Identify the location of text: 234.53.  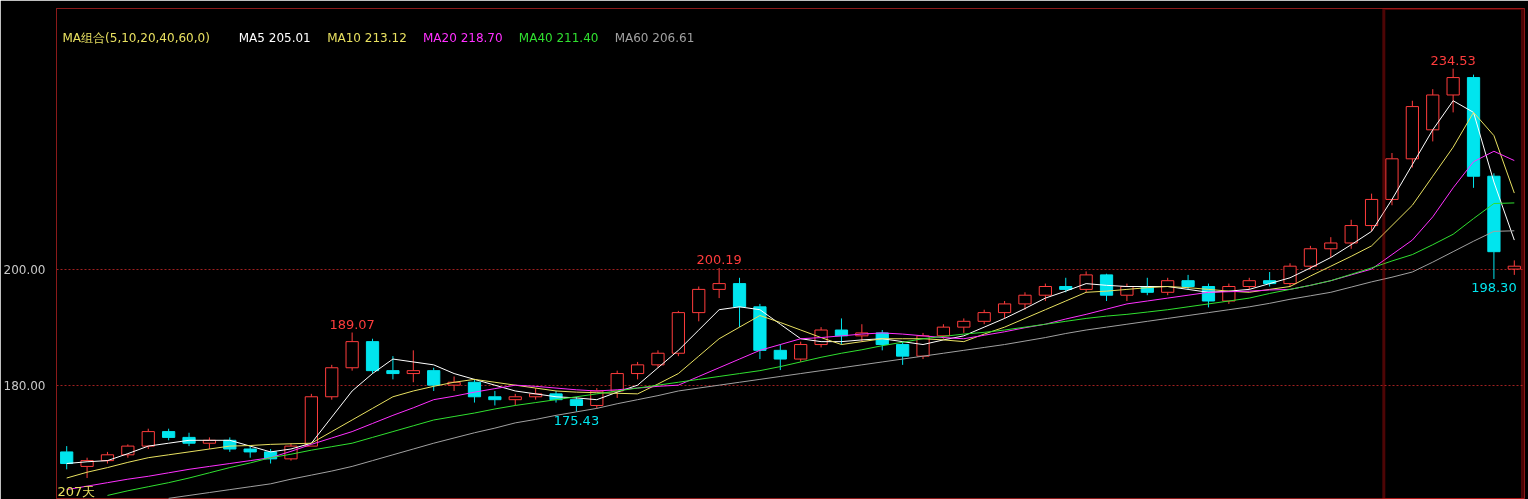
(1453, 60).